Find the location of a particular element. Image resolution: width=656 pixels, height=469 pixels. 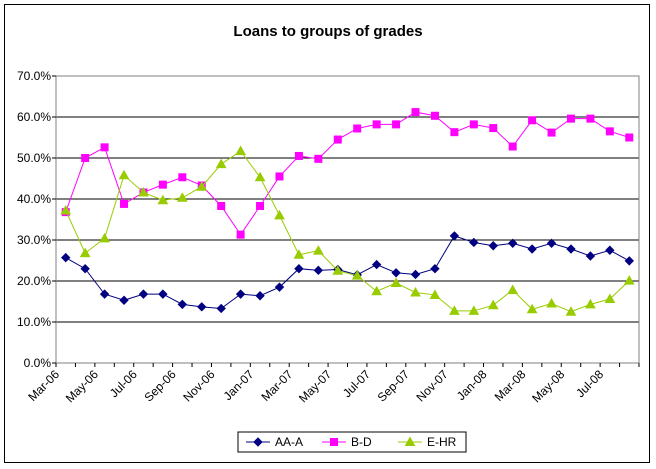

x-tick-label: Mar-06 is located at coordinates (43, 385).